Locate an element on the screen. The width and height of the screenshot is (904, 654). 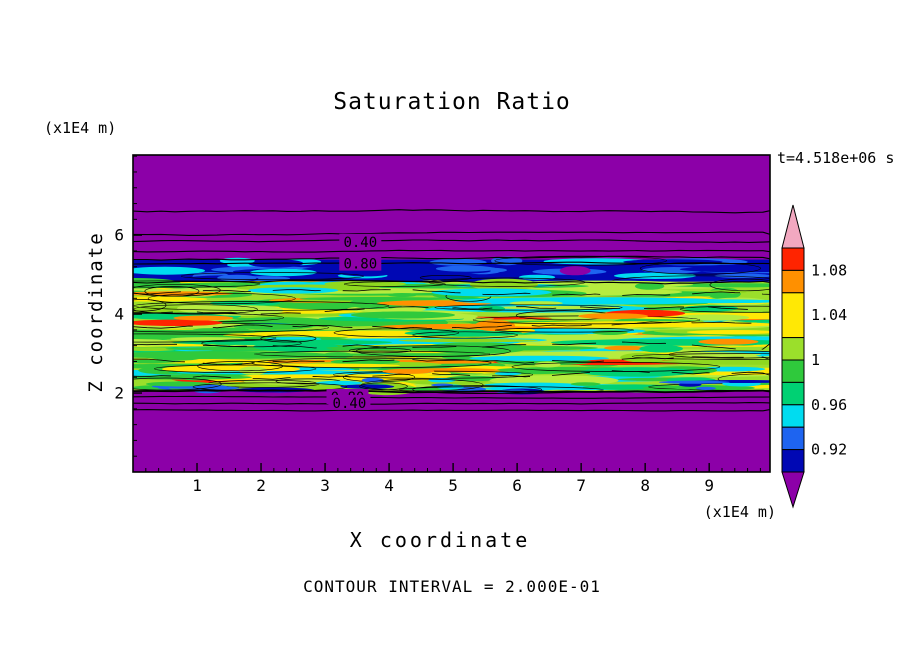
colorbar: 1.08 1.04 1 0.96 0.92 is located at coordinates (814, 356).